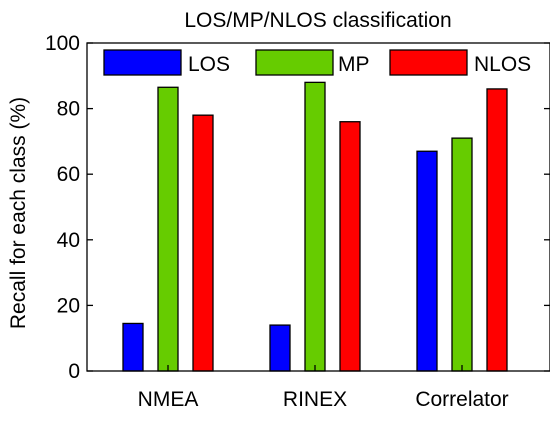 Image resolution: width=550 pixels, height=423 pixels. What do you see at coordinates (68, 305) in the screenshot?
I see `y-tick-label: 20` at bounding box center [68, 305].